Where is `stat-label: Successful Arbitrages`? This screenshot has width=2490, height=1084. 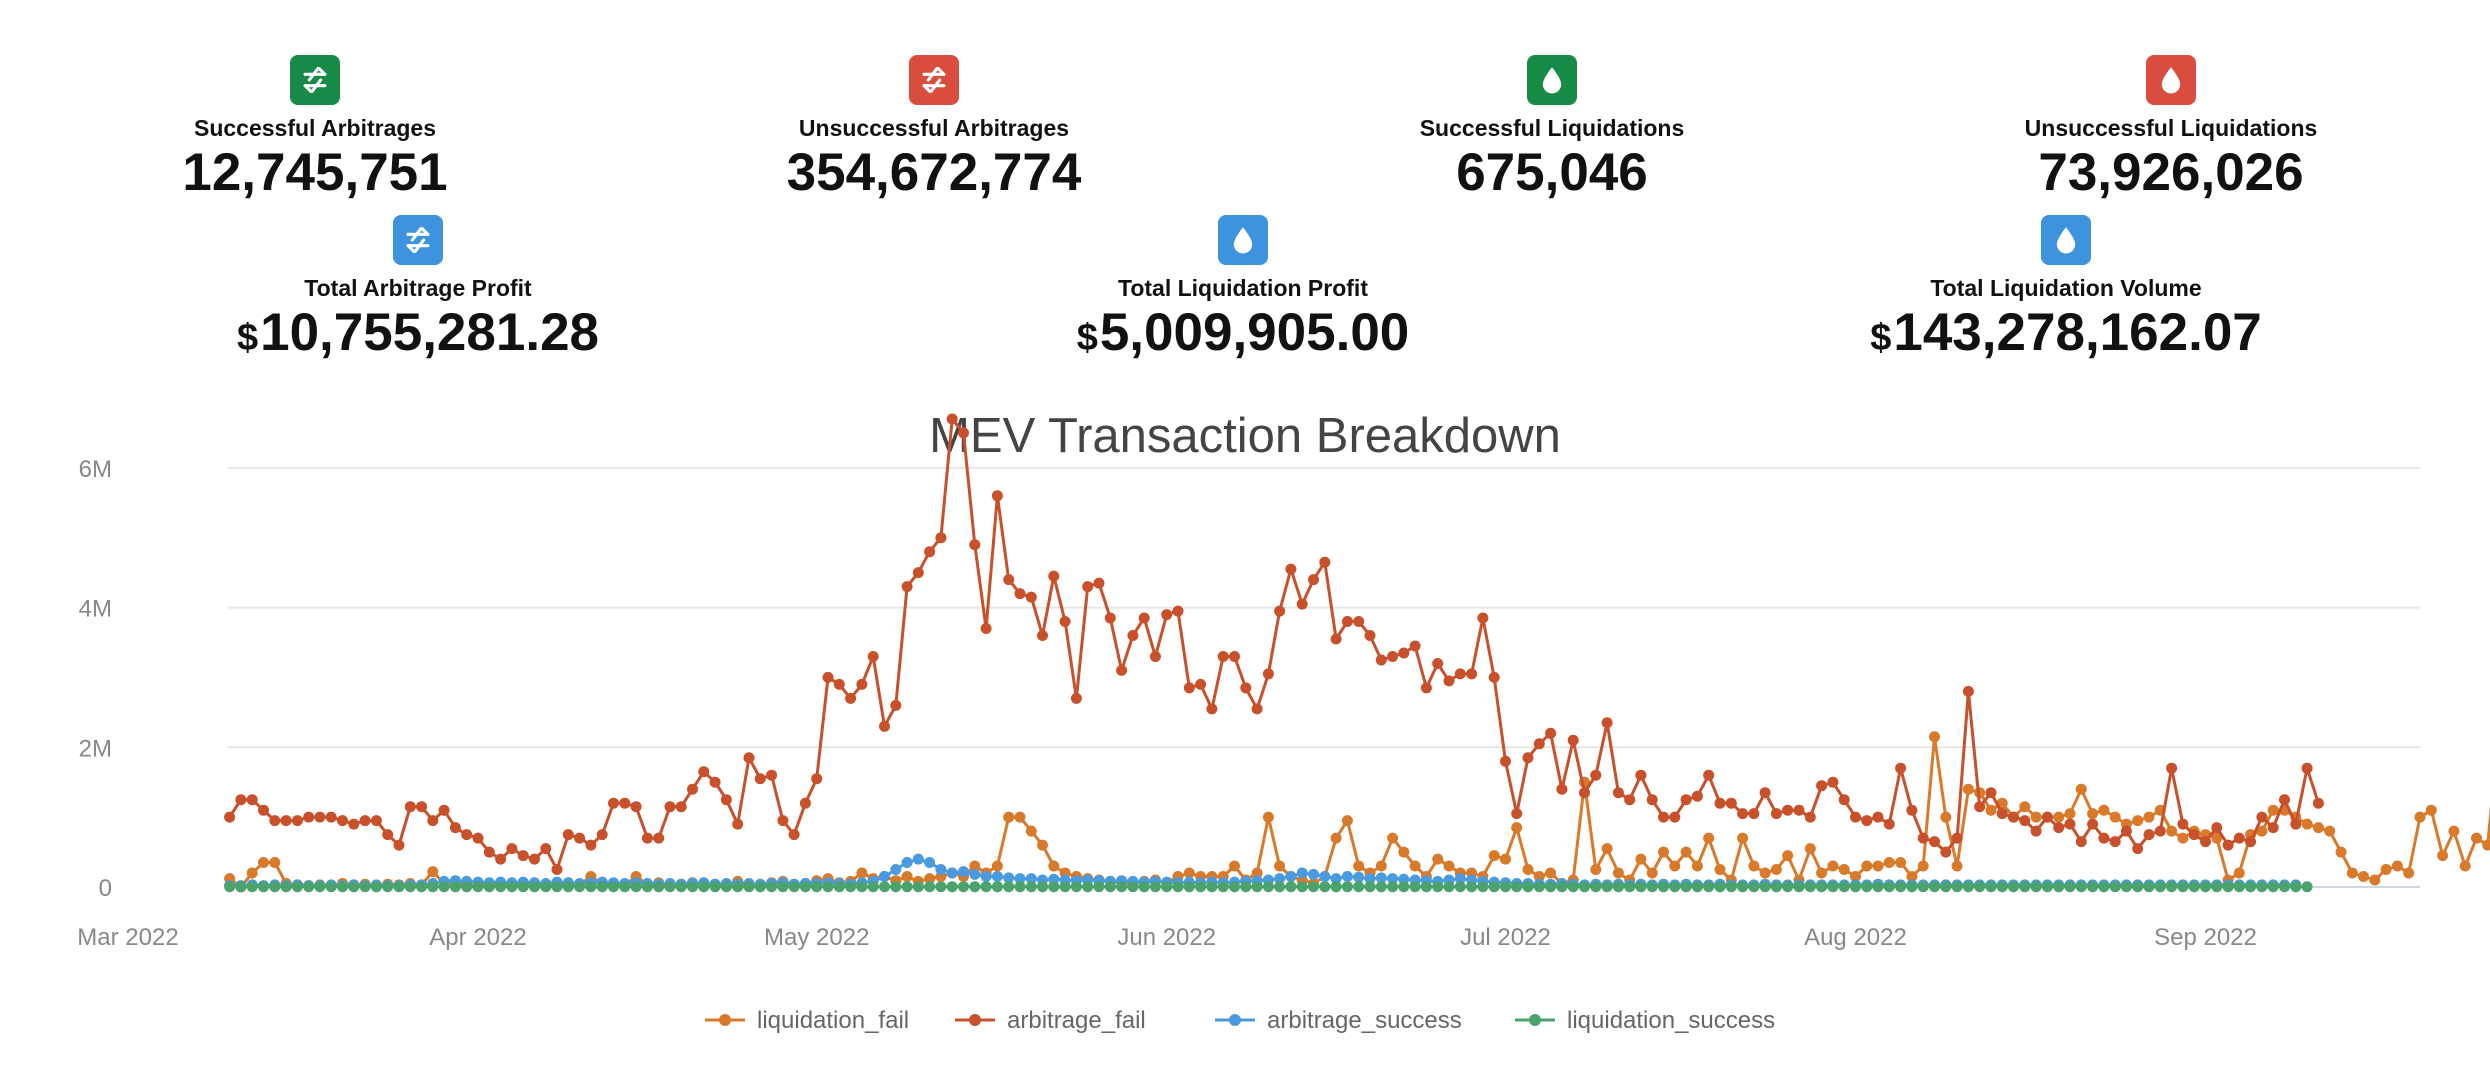 stat-label: Successful Arbitrages is located at coordinates (315, 128).